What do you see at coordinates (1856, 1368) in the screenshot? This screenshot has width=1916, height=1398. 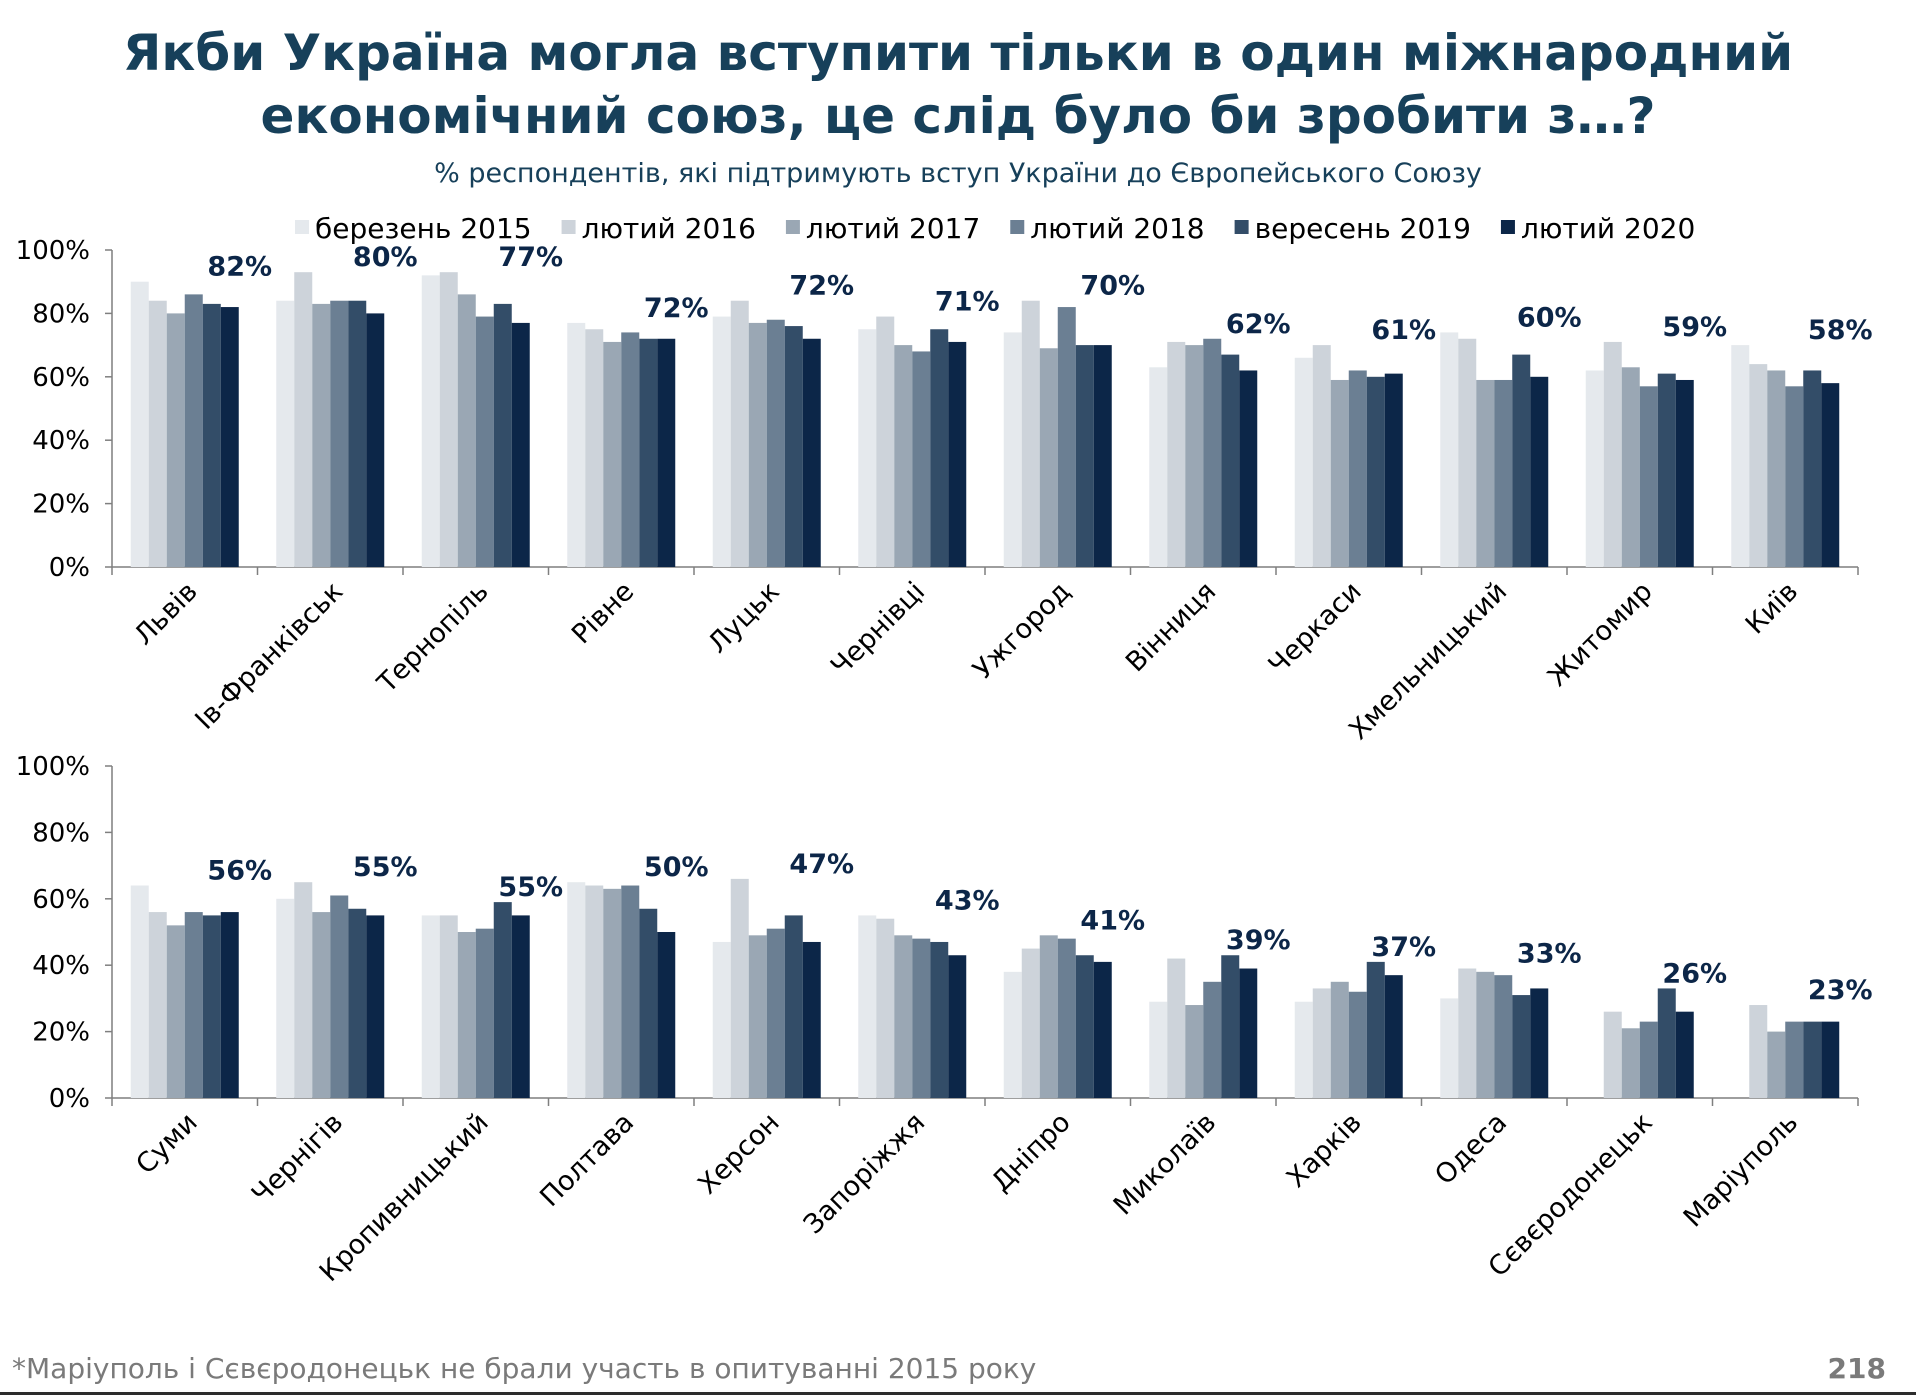 I see `page-number: 218` at bounding box center [1856, 1368].